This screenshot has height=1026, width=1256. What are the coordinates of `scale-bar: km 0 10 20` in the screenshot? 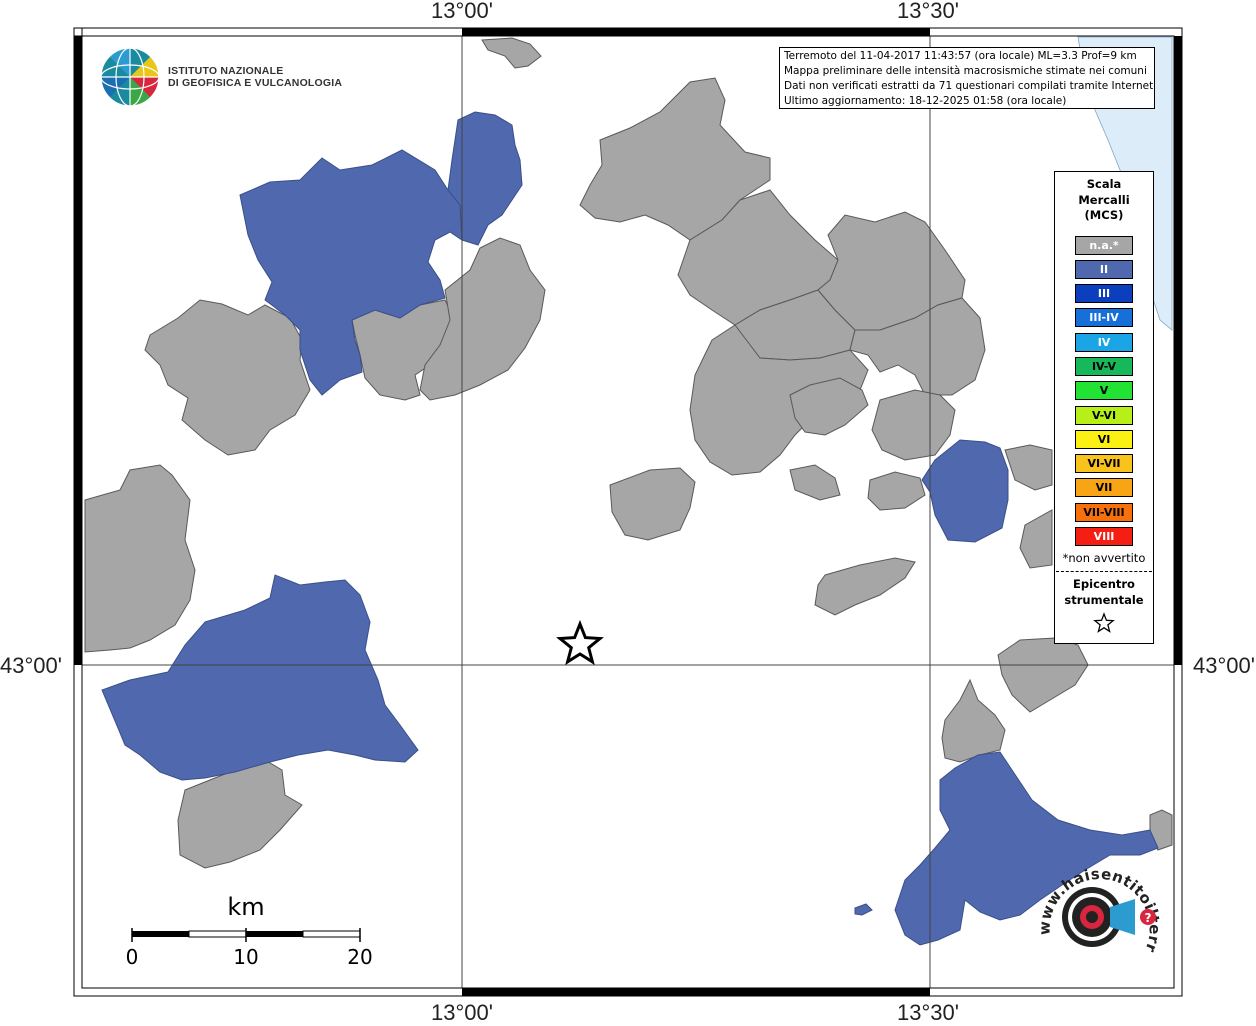 It's located at (250, 935).